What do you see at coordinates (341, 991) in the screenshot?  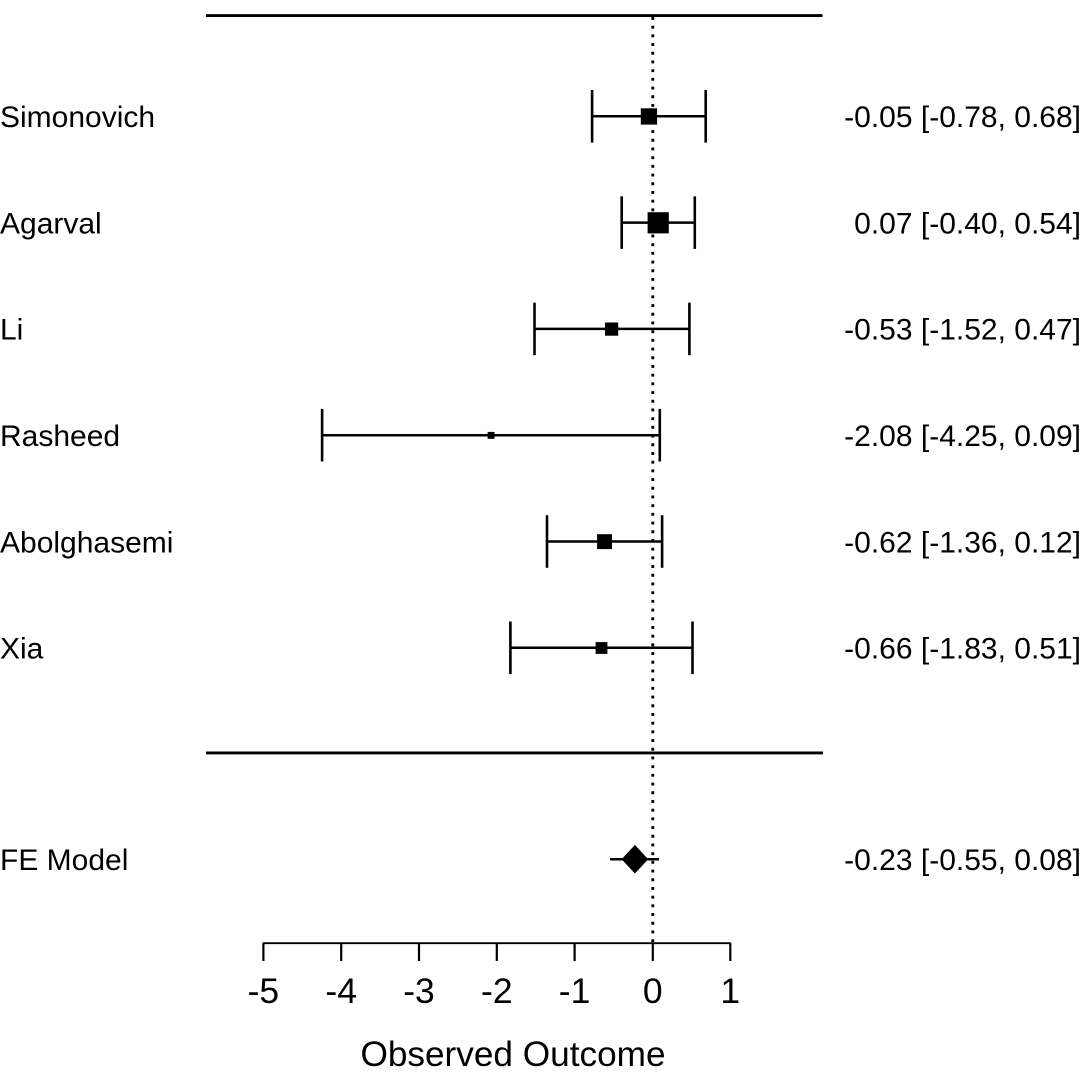 I see `svg-text: -4` at bounding box center [341, 991].